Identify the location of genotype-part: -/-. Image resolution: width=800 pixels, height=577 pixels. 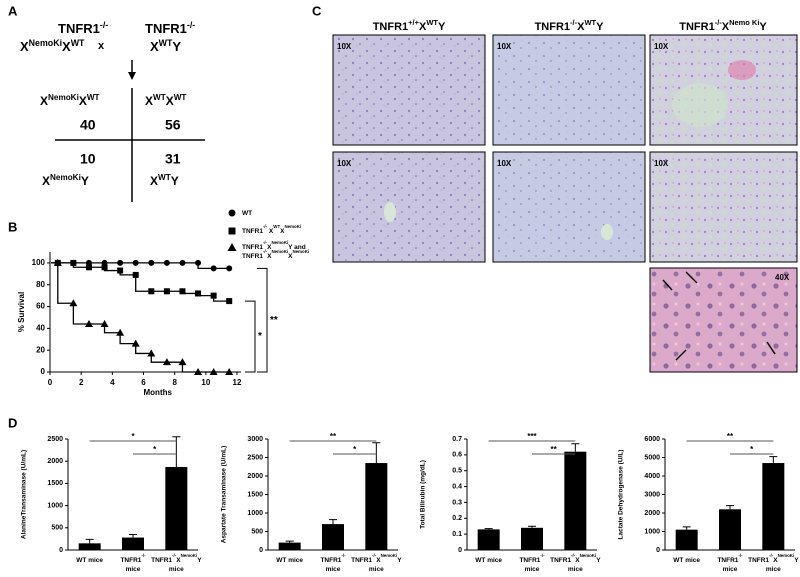
(104, 25).